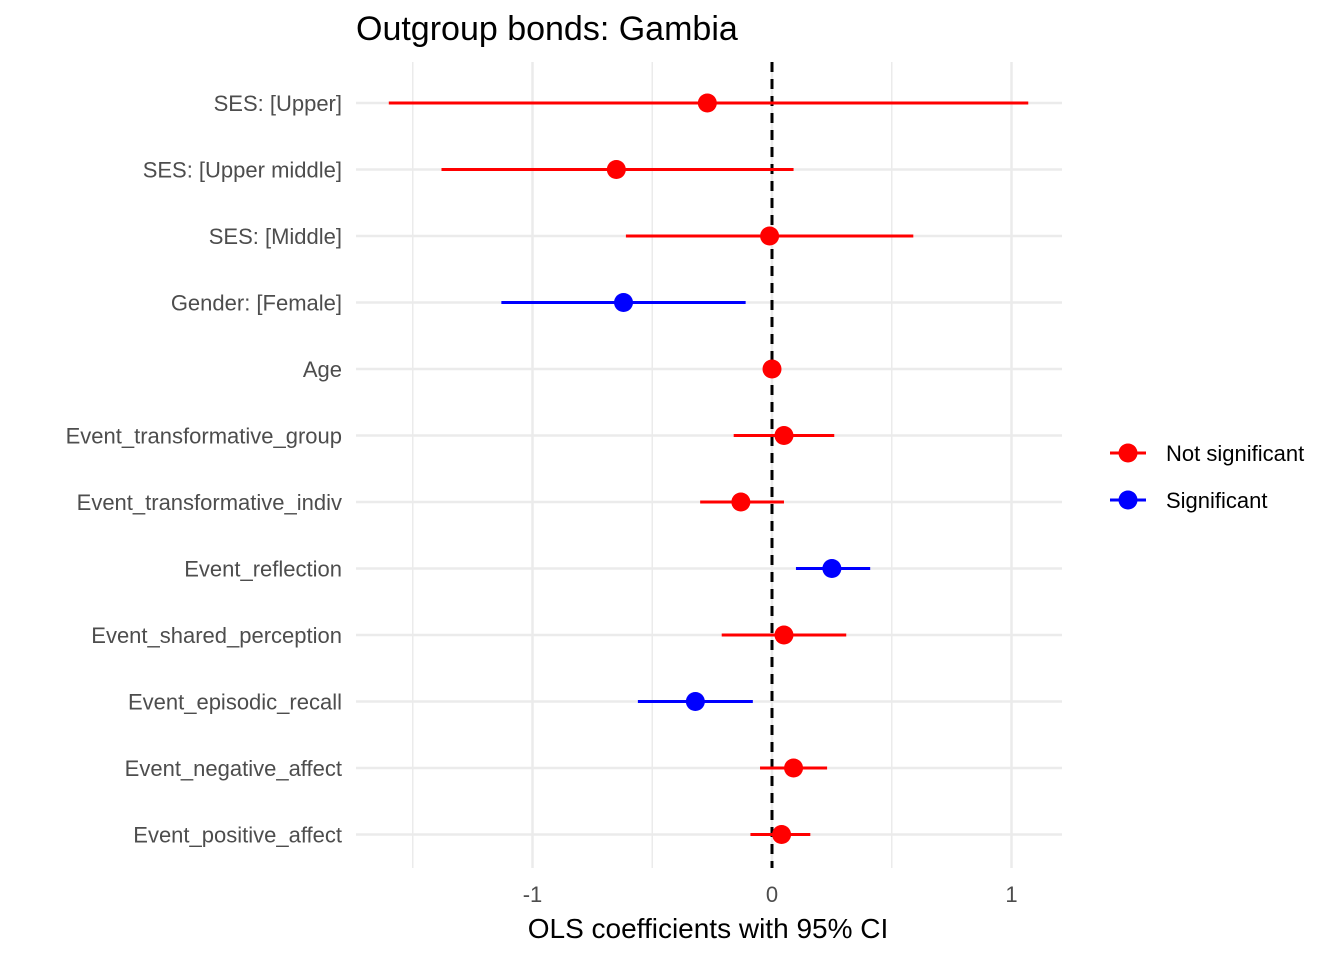 Image resolution: width=1344 pixels, height=960 pixels. Describe the element at coordinates (233, 768) in the screenshot. I see `y-tick-label: Event_negative_affect` at that location.